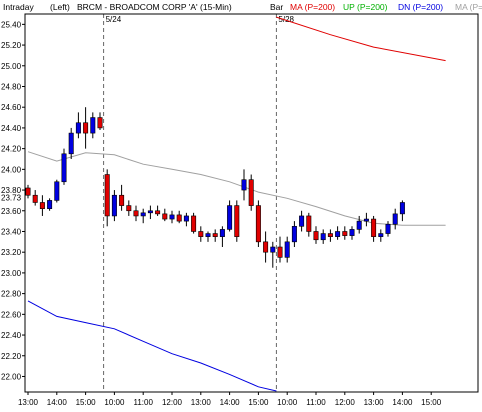 The image size is (482, 412). Describe the element at coordinates (11, 356) in the screenshot. I see `y-tick-label: 22.20` at that location.